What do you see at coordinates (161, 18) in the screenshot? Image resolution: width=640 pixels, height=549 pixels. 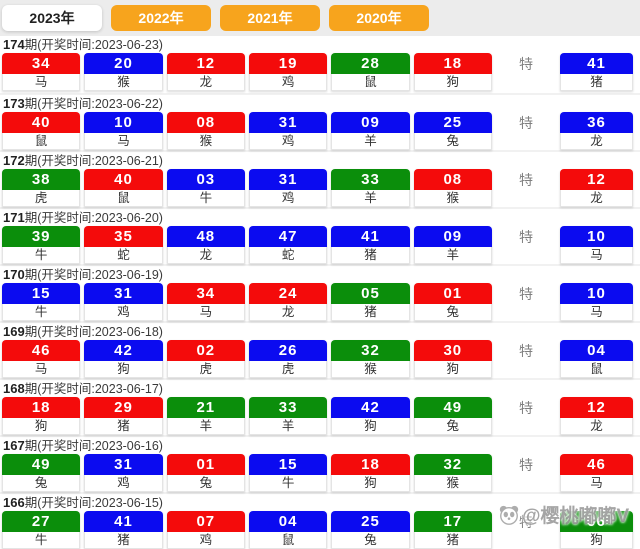 I see `year-tab-2022: 2022年` at bounding box center [161, 18].